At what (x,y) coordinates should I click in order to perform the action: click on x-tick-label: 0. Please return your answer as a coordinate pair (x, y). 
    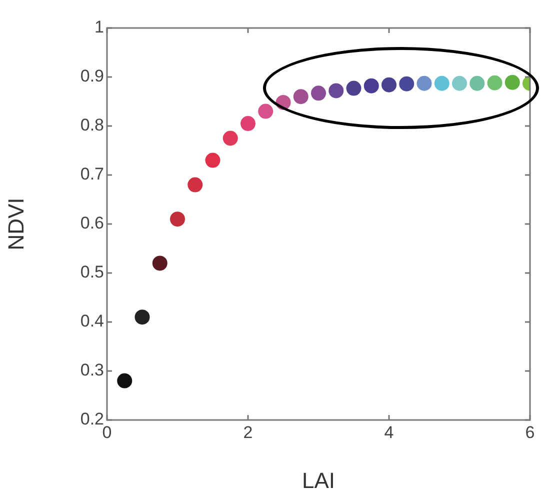
    Looking at the image, I should click on (107, 432).